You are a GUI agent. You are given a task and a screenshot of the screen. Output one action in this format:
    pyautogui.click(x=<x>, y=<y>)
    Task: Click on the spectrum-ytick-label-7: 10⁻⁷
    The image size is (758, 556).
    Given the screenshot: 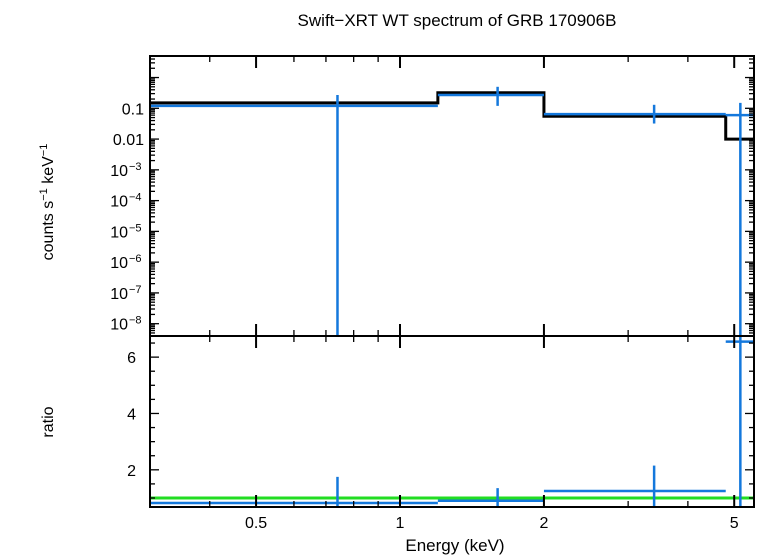 What is the action you would take?
    pyautogui.click(x=125, y=293)
    